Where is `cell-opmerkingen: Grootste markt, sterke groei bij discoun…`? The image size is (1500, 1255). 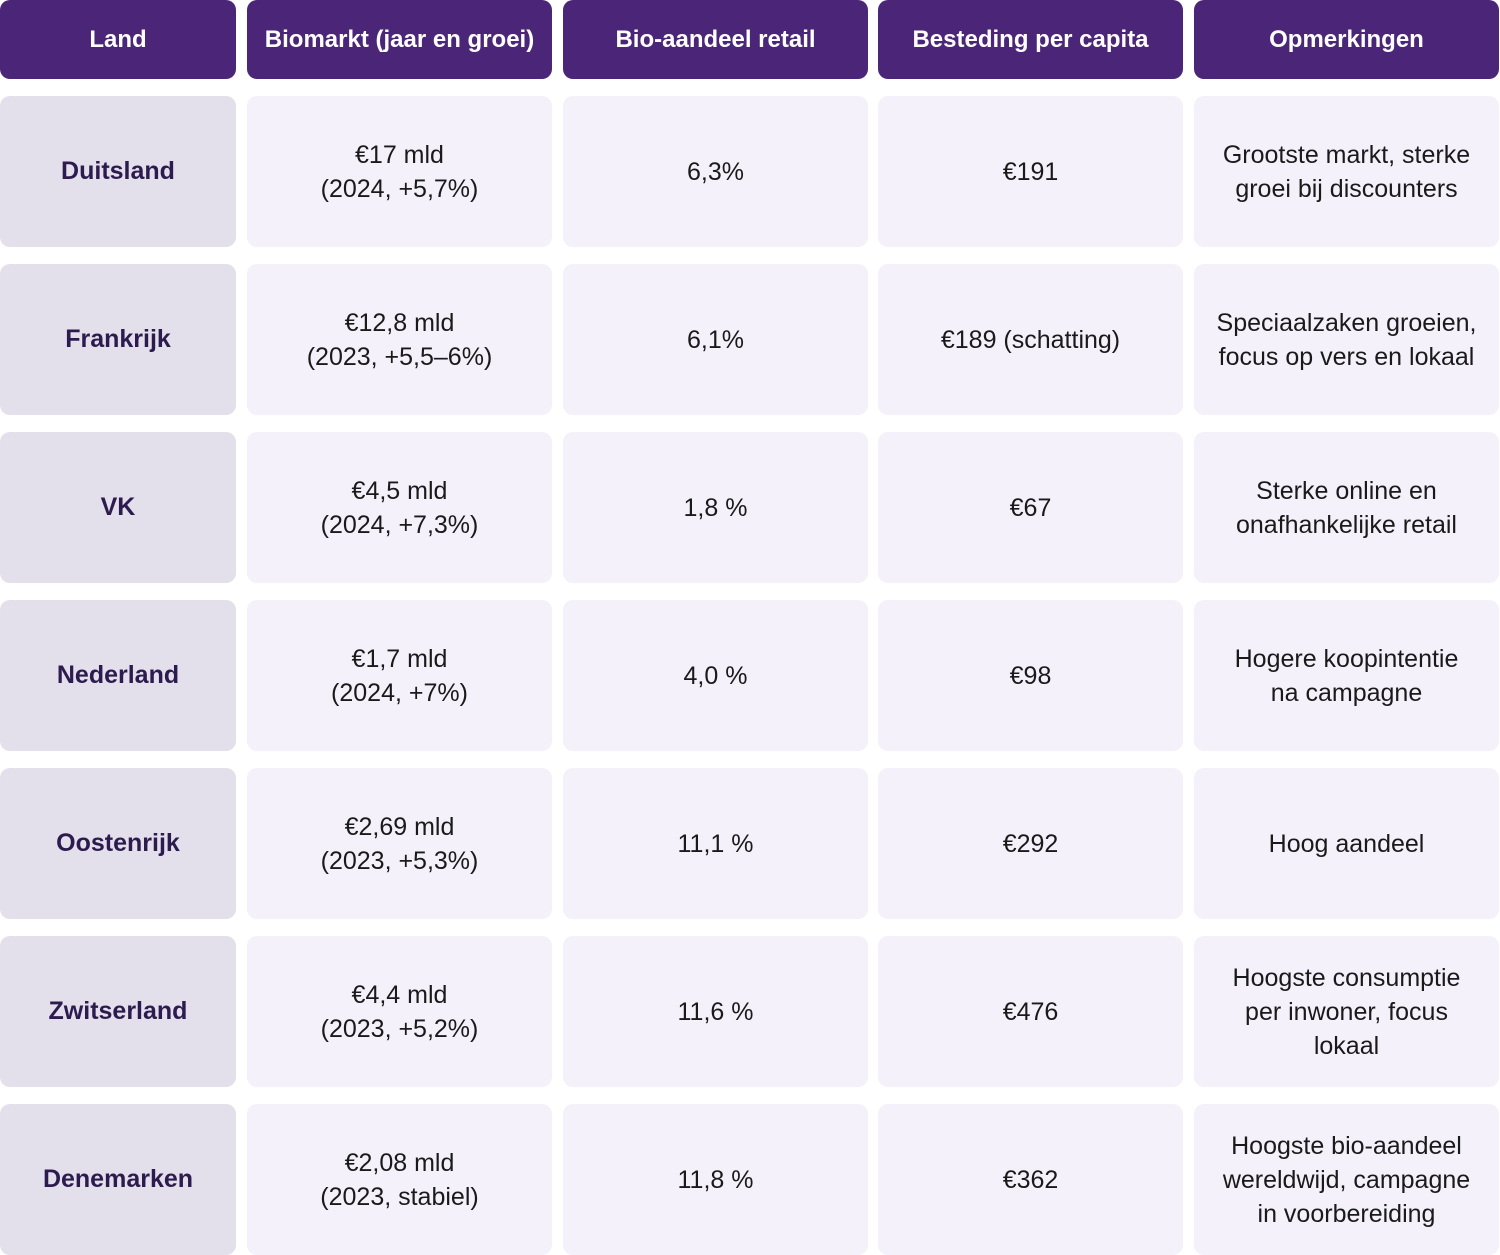
cell-opmerkingen: Grootste markt, sterke groei bij discoun… is located at coordinates (1346, 171).